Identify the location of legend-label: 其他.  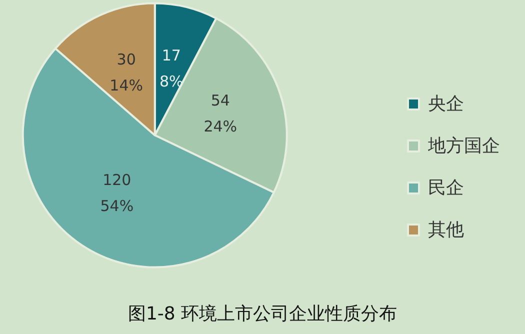
(446, 230).